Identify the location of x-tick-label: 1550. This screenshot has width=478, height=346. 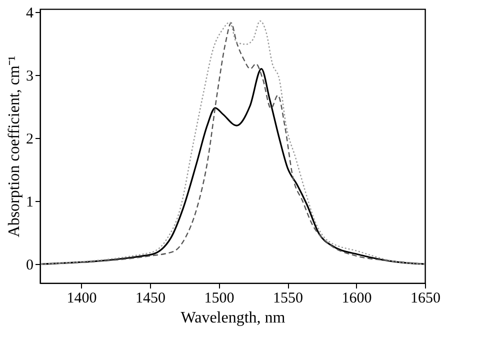
(288, 298).